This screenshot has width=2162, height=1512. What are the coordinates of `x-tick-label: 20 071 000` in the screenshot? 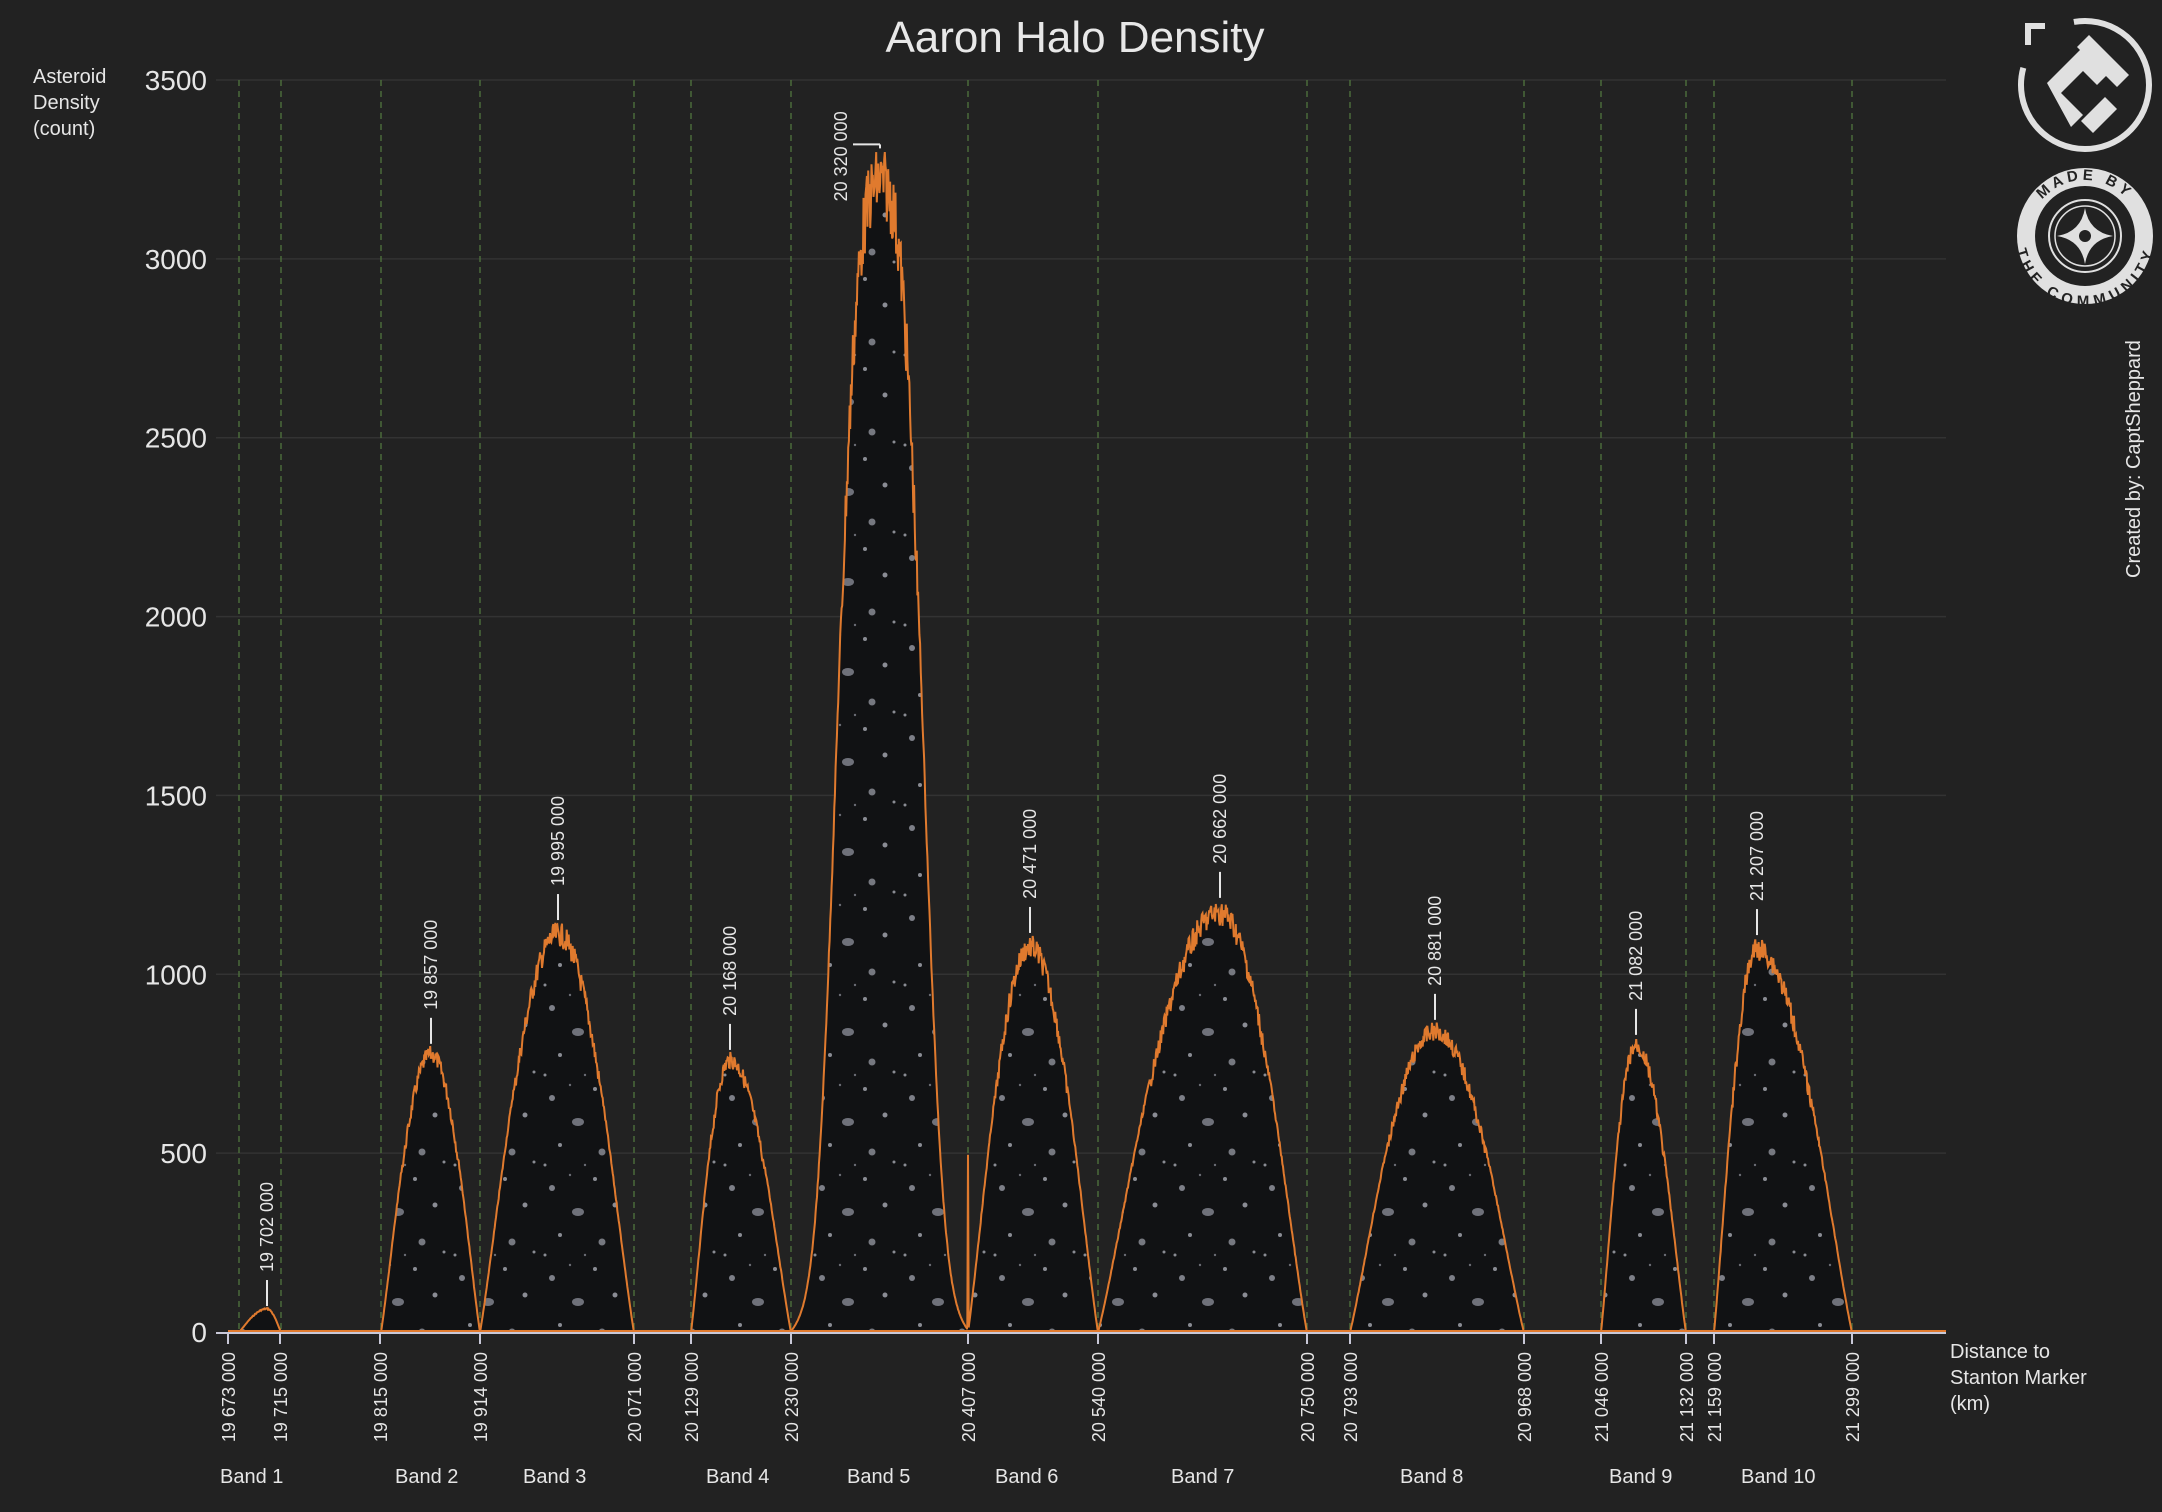 It's located at (635, 1397).